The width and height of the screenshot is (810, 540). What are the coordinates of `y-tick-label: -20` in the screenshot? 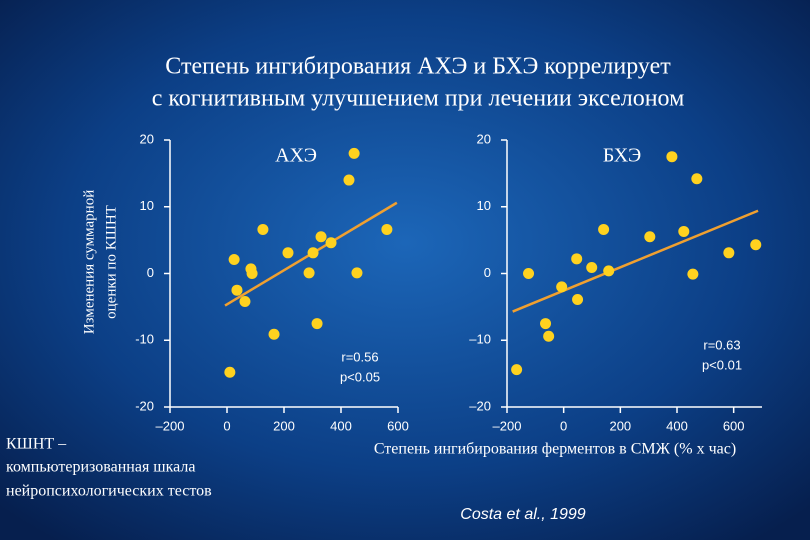 It's located at (144, 405).